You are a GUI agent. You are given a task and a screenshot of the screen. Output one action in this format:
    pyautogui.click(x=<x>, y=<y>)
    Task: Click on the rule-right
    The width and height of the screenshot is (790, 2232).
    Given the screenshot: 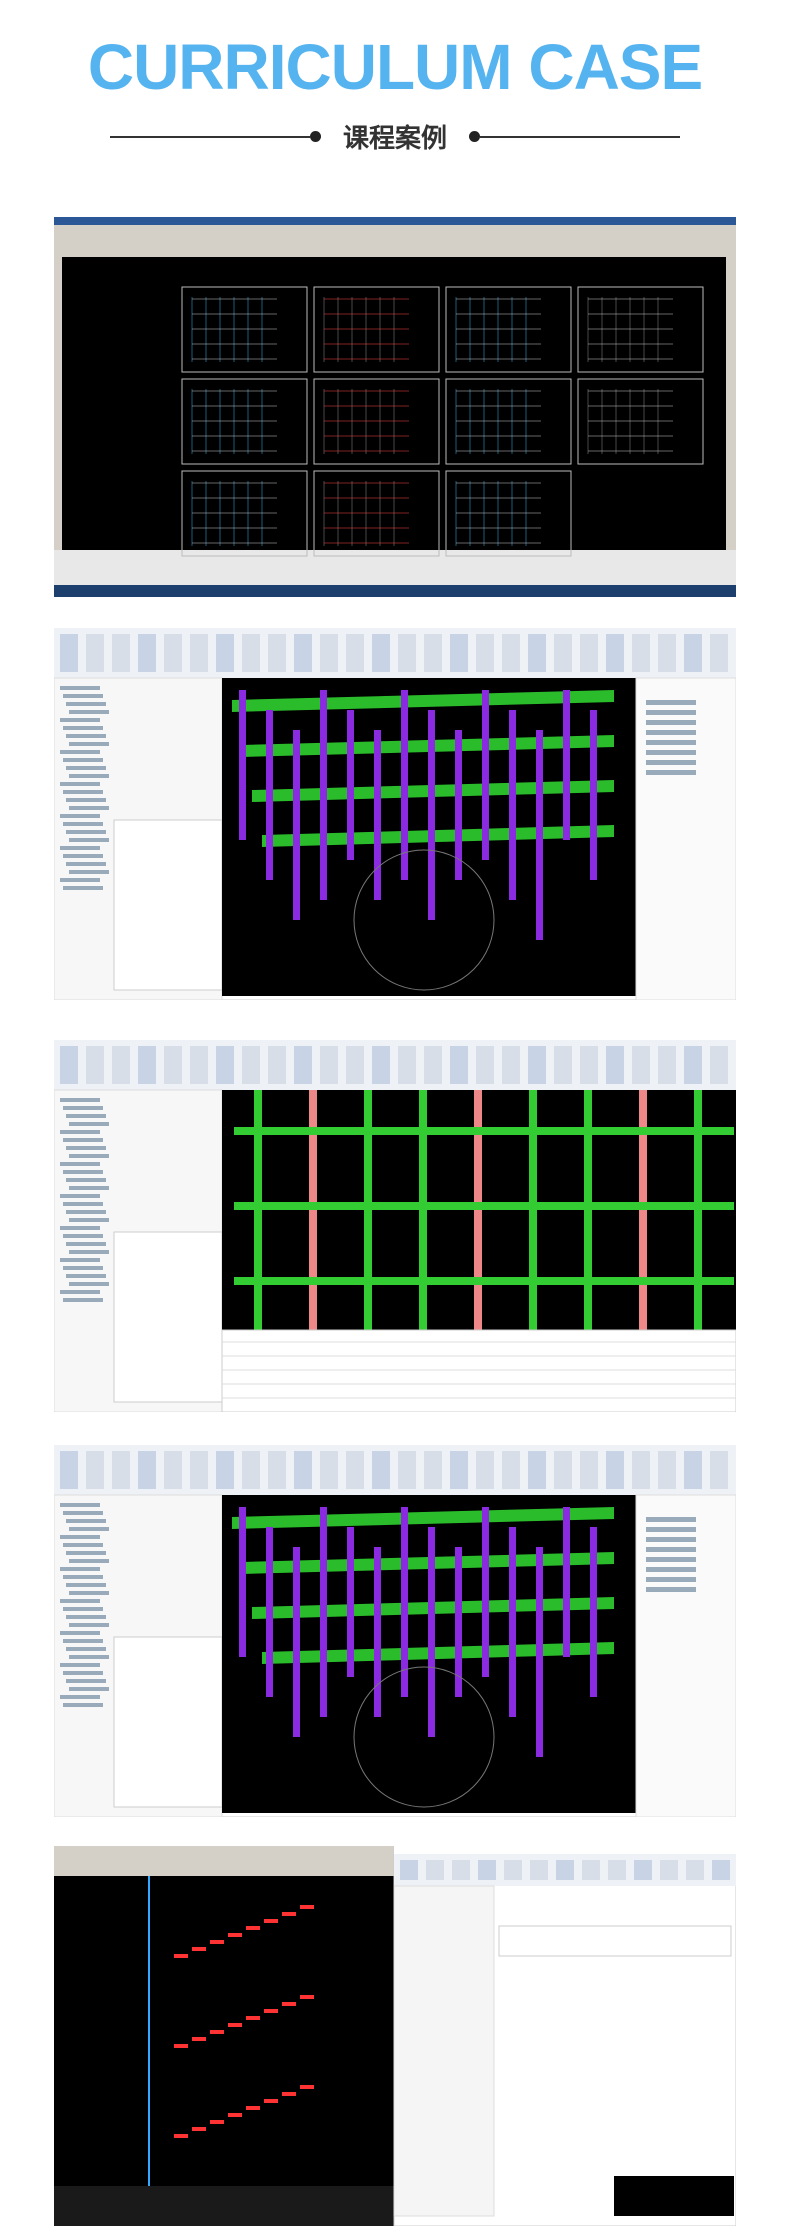 What is the action you would take?
    pyautogui.click(x=580, y=137)
    